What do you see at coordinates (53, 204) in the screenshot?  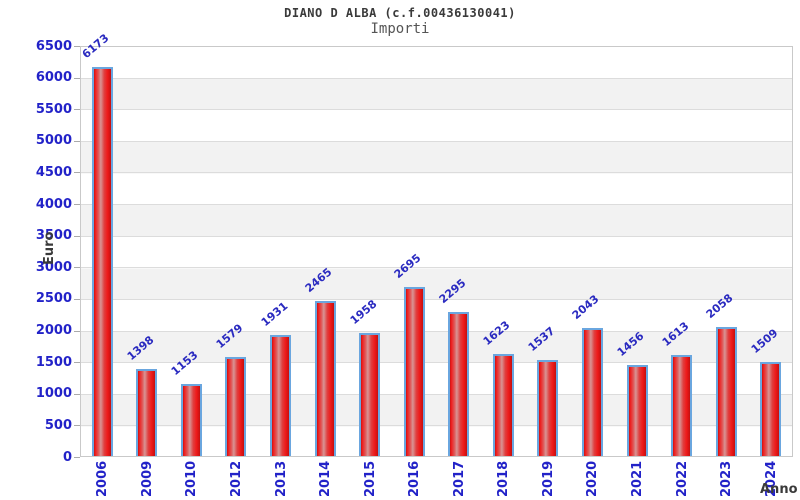 I see `y-axis-tick-label: 4000` at bounding box center [53, 204].